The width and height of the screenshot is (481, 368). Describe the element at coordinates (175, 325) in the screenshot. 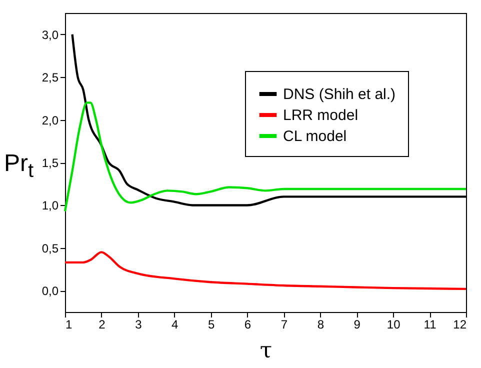

I see `x-tick-label: 4` at that location.